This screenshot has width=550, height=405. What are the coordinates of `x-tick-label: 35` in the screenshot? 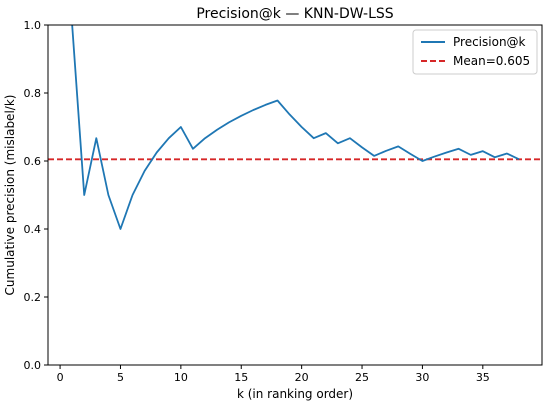 It's located at (483, 377).